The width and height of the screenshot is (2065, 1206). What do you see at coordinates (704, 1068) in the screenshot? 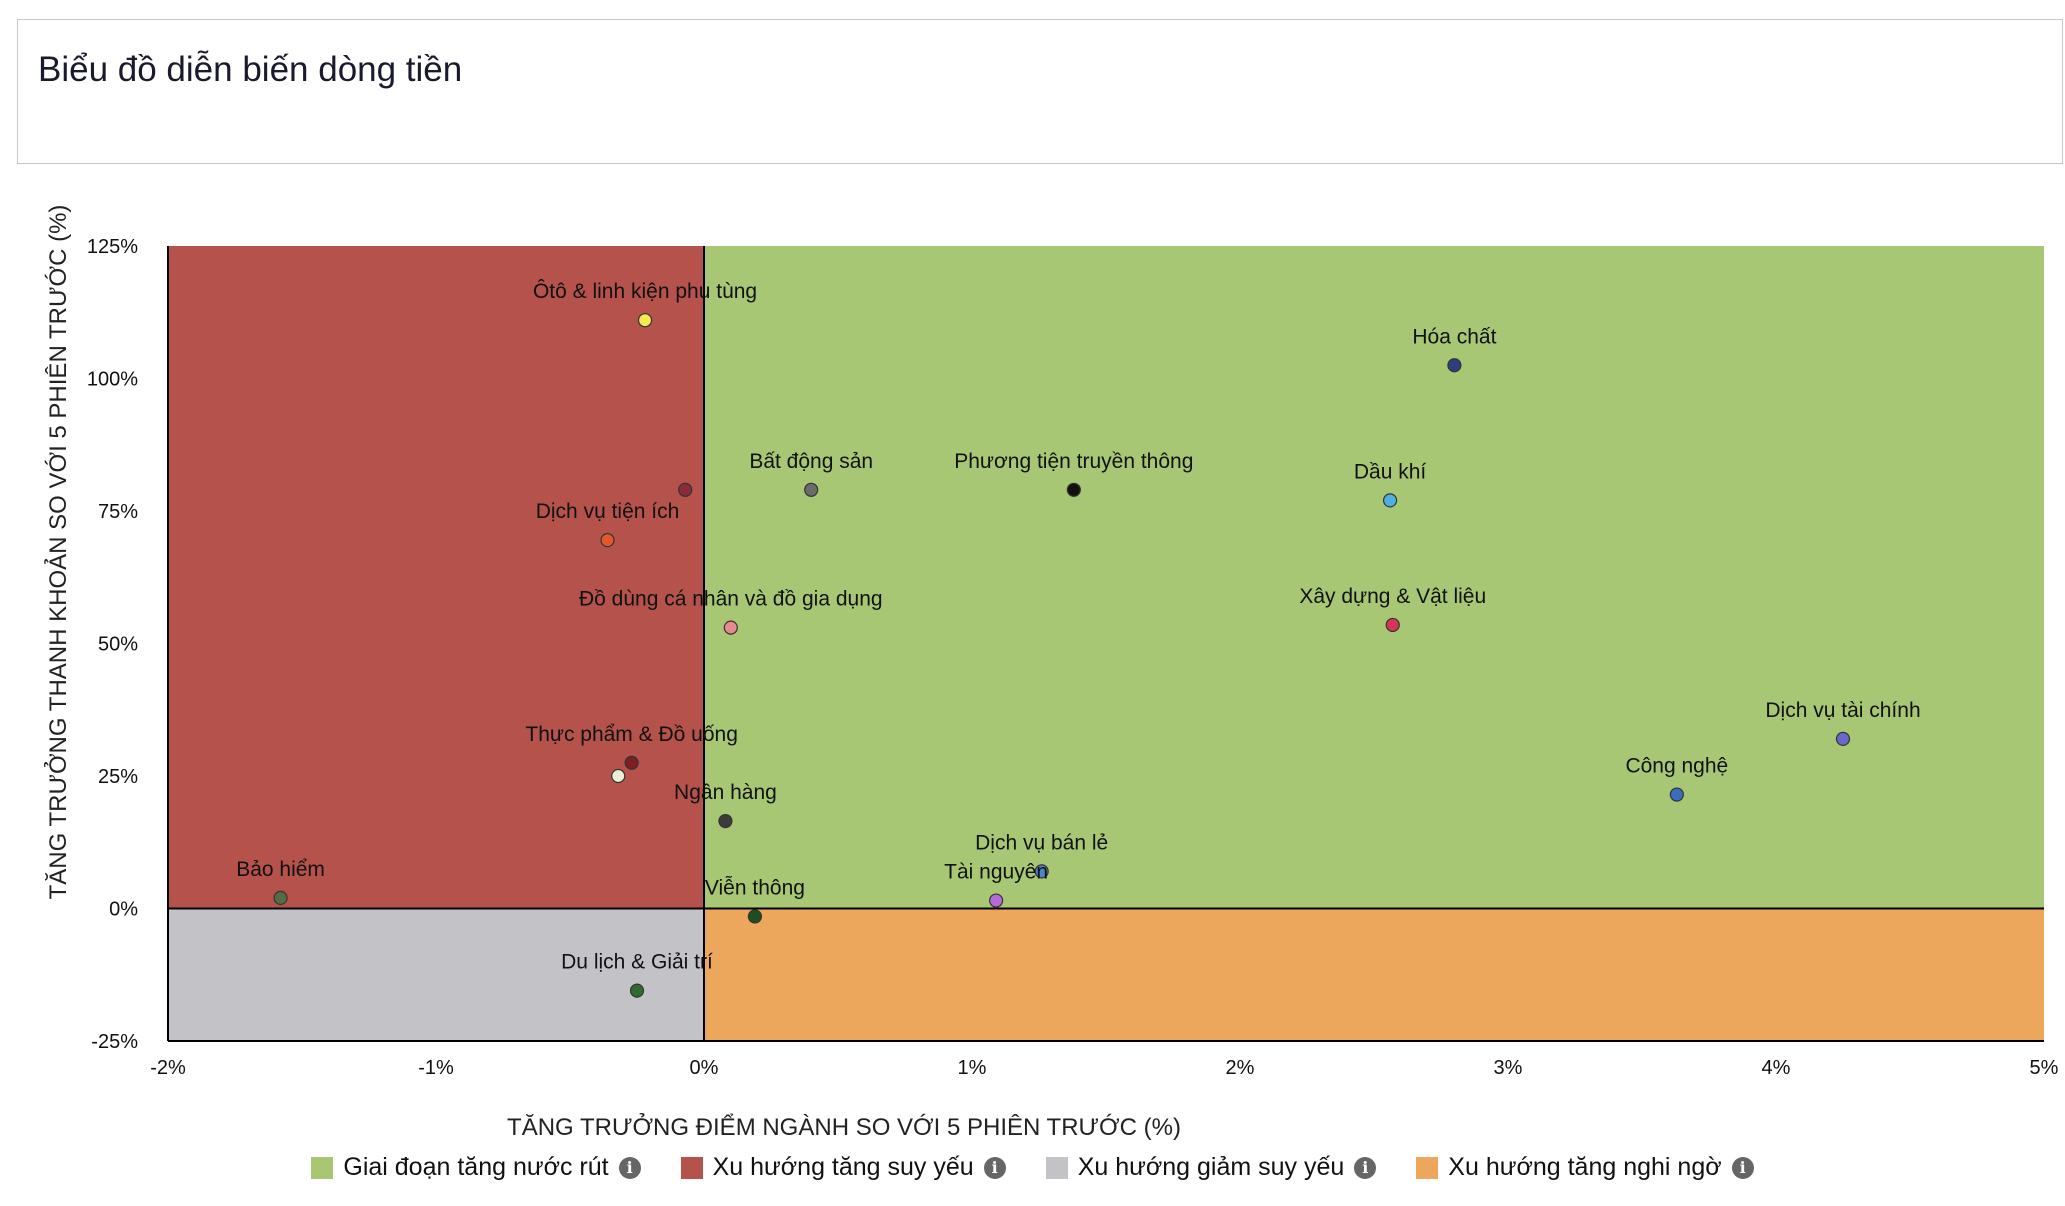
I see `x-tick-label: 0%` at bounding box center [704, 1068].